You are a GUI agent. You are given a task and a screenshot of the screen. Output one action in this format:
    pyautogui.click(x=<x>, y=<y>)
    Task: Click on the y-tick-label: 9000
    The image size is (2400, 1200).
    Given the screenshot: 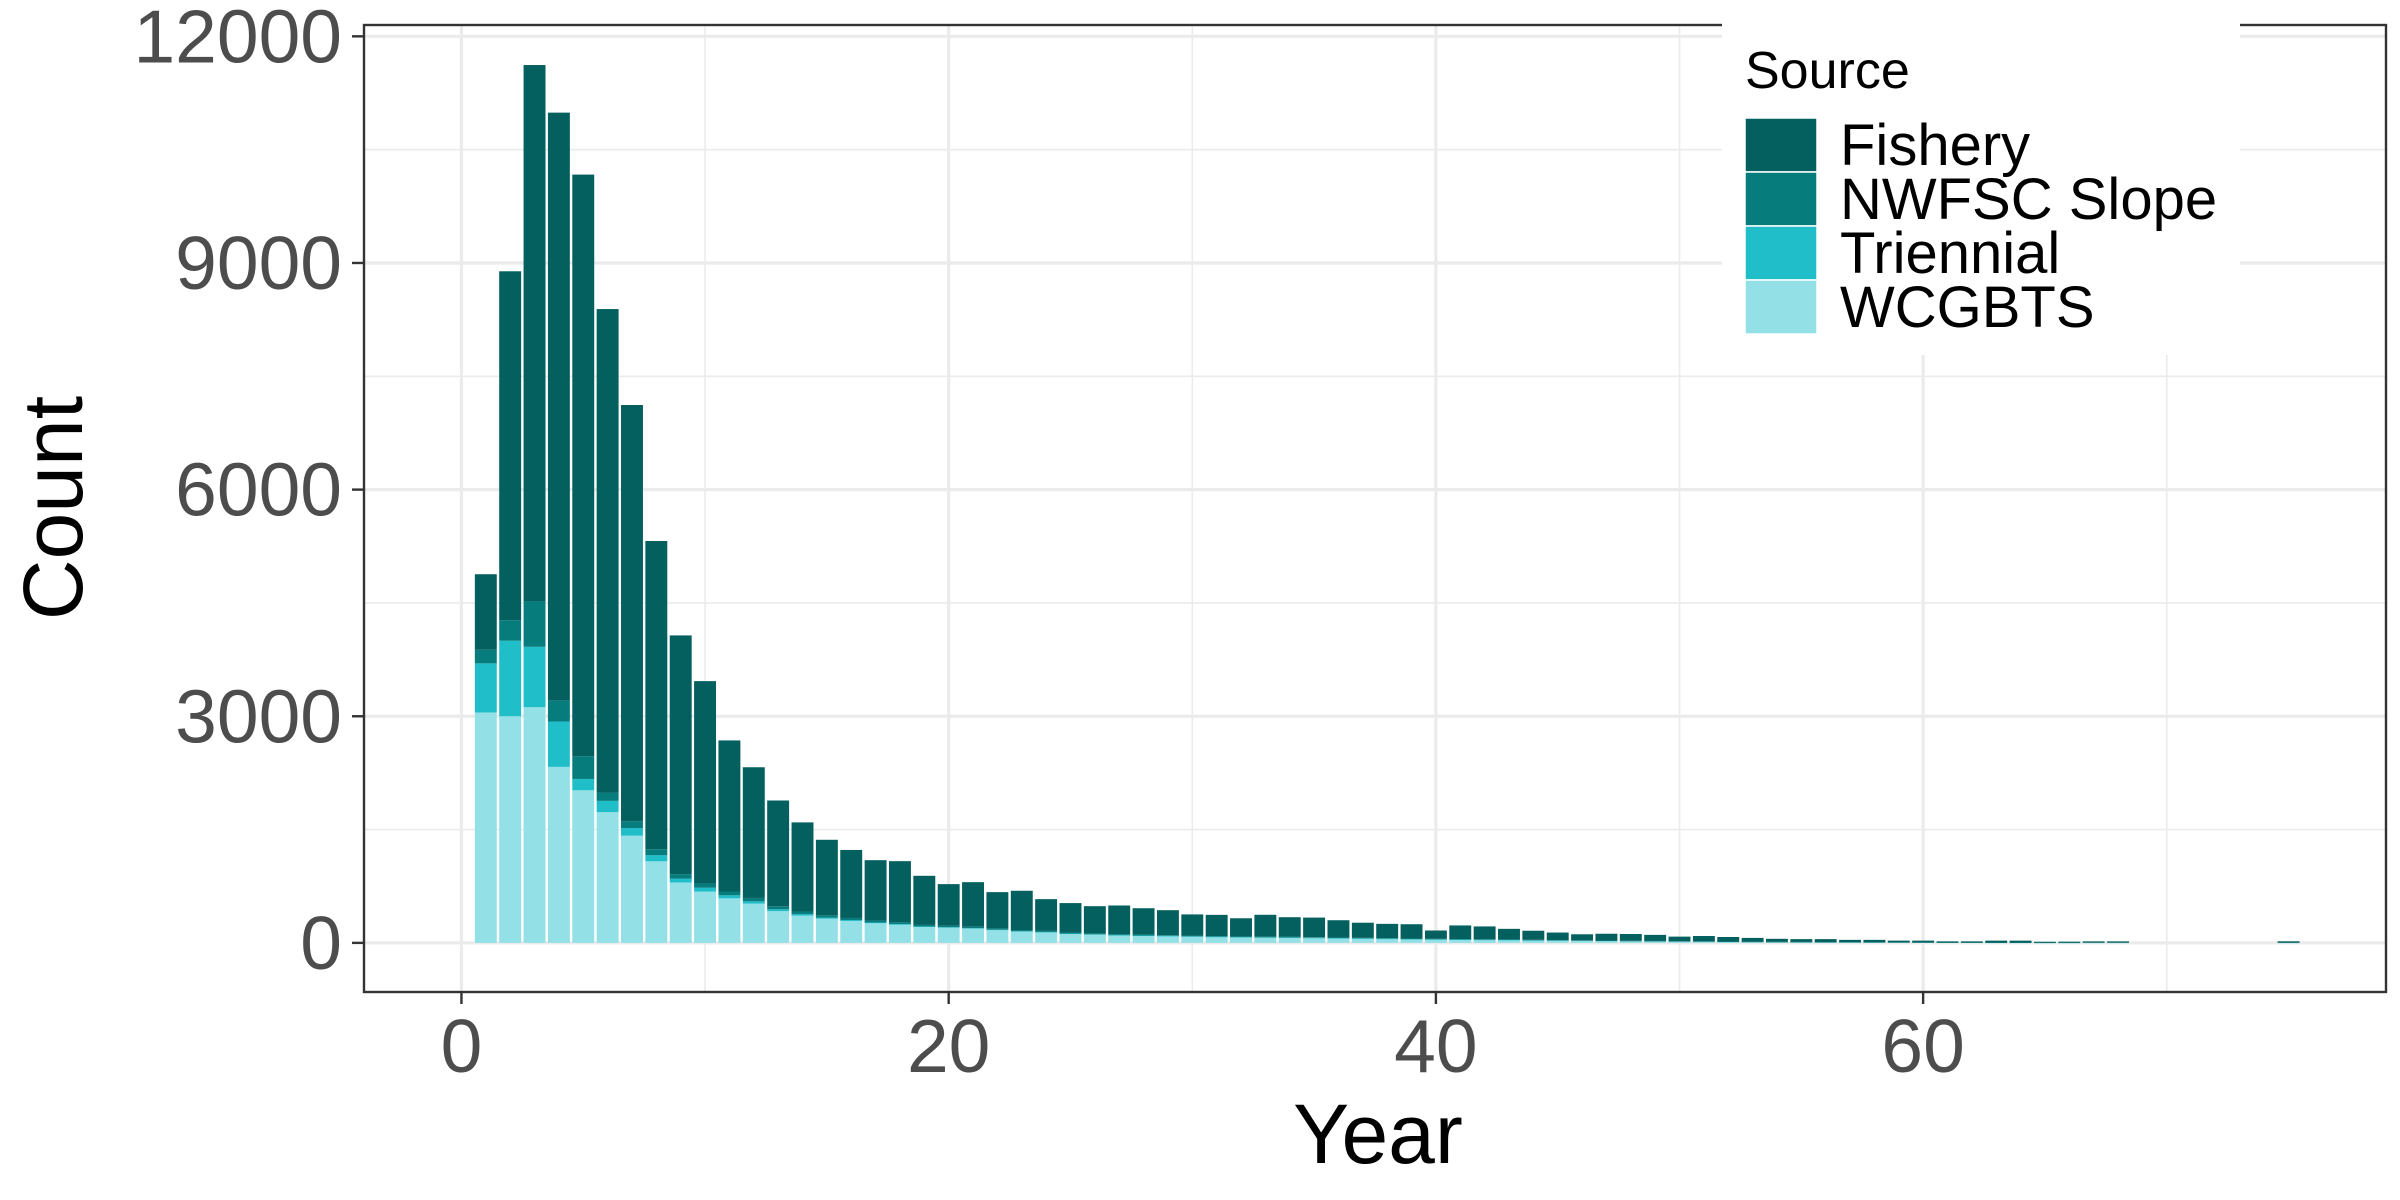 What is the action you would take?
    pyautogui.click(x=258, y=263)
    